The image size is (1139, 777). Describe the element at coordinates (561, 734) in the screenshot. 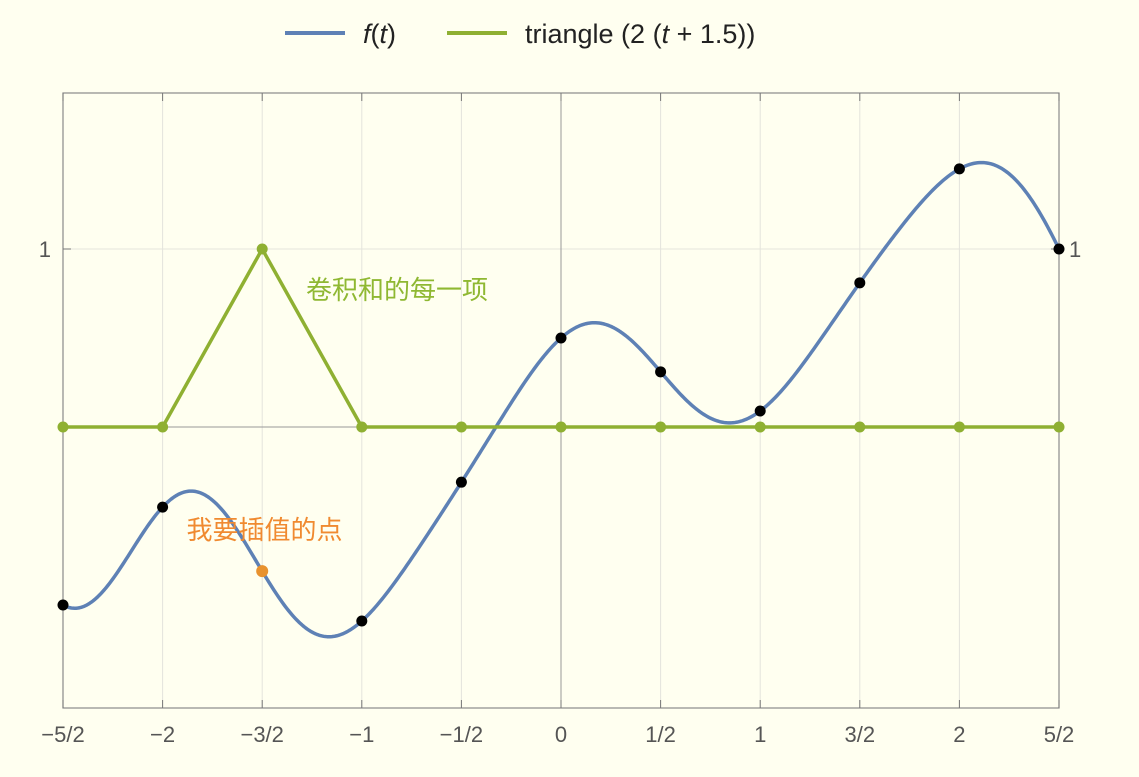

I see `x-tick-label: 0` at that location.